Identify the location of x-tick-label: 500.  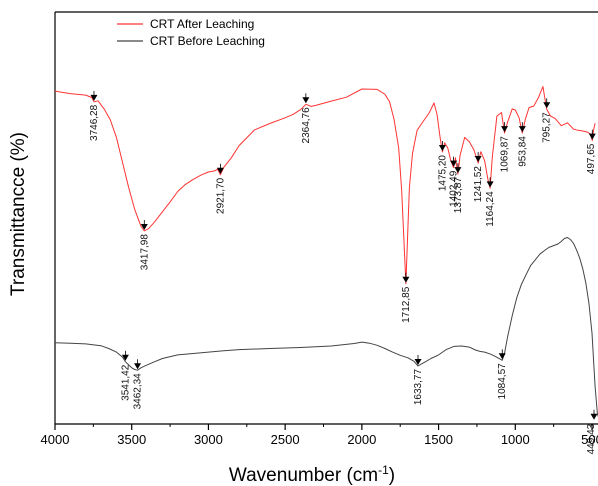
(589, 439).